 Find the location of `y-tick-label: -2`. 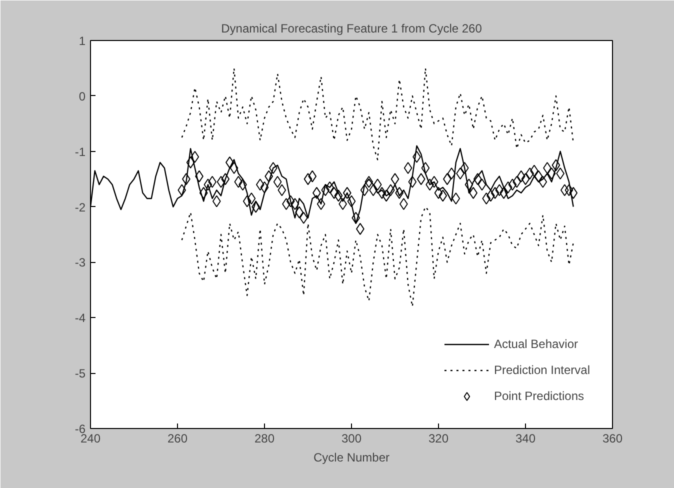

y-tick-label: -2 is located at coordinates (80, 207).